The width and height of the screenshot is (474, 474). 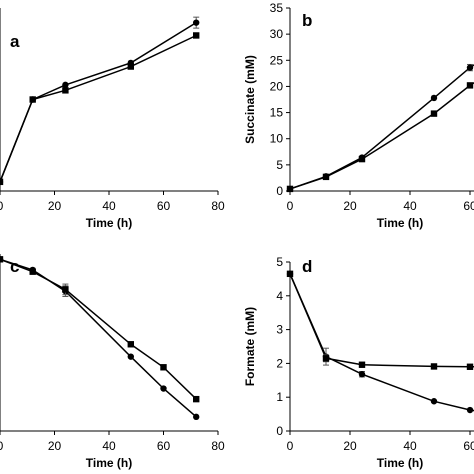 What do you see at coordinates (307, 20) in the screenshot?
I see `panel-b-letter: b` at bounding box center [307, 20].